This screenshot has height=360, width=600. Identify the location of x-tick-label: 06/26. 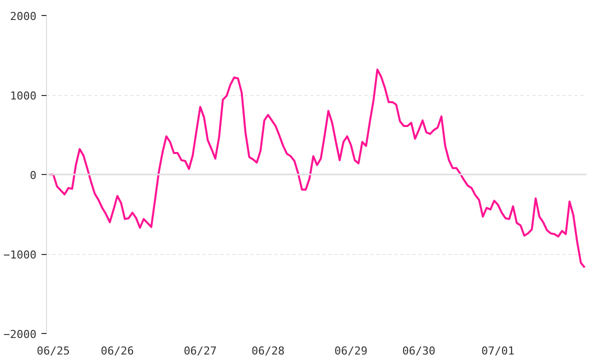
(117, 351).